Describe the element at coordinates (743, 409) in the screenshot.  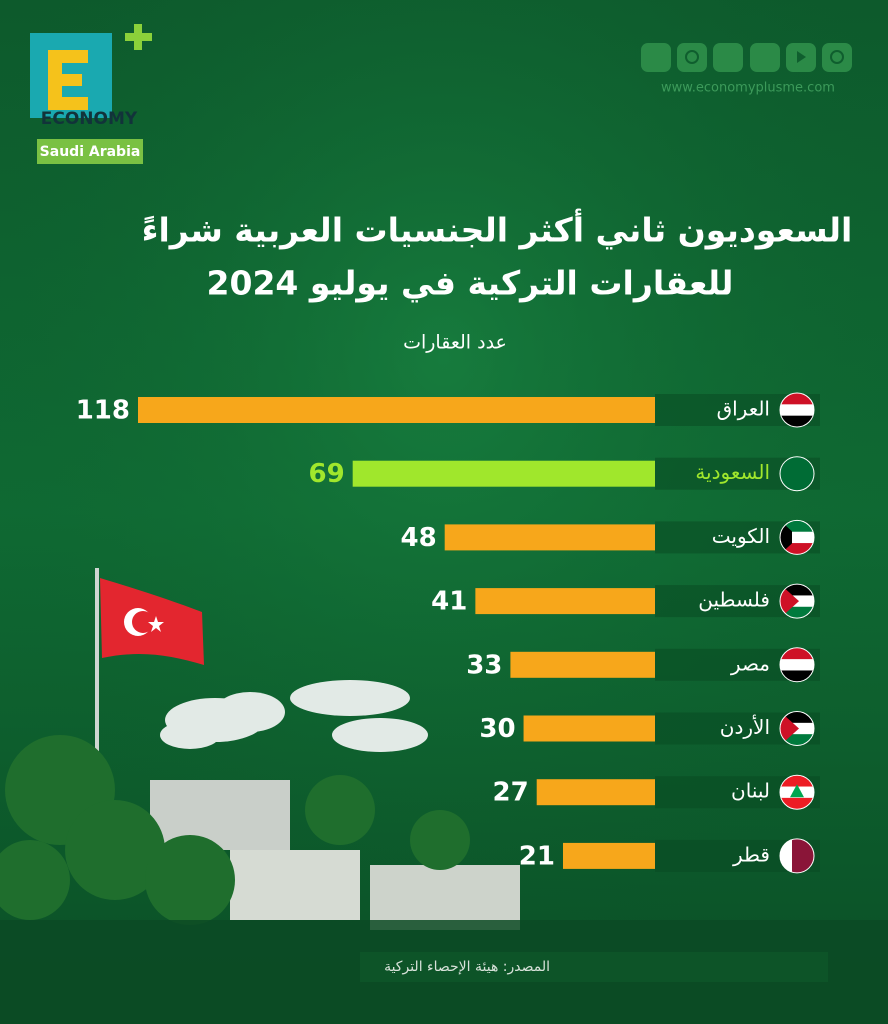
I see `category-label: العراق` at that location.